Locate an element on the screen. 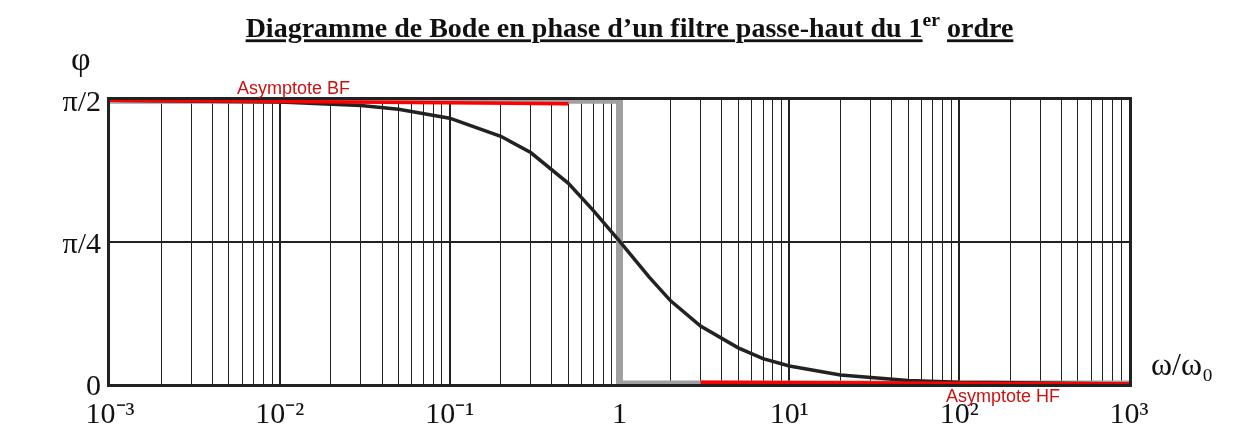 This screenshot has height=444, width=1259. x-tick-label: 10³ is located at coordinates (1129, 412).